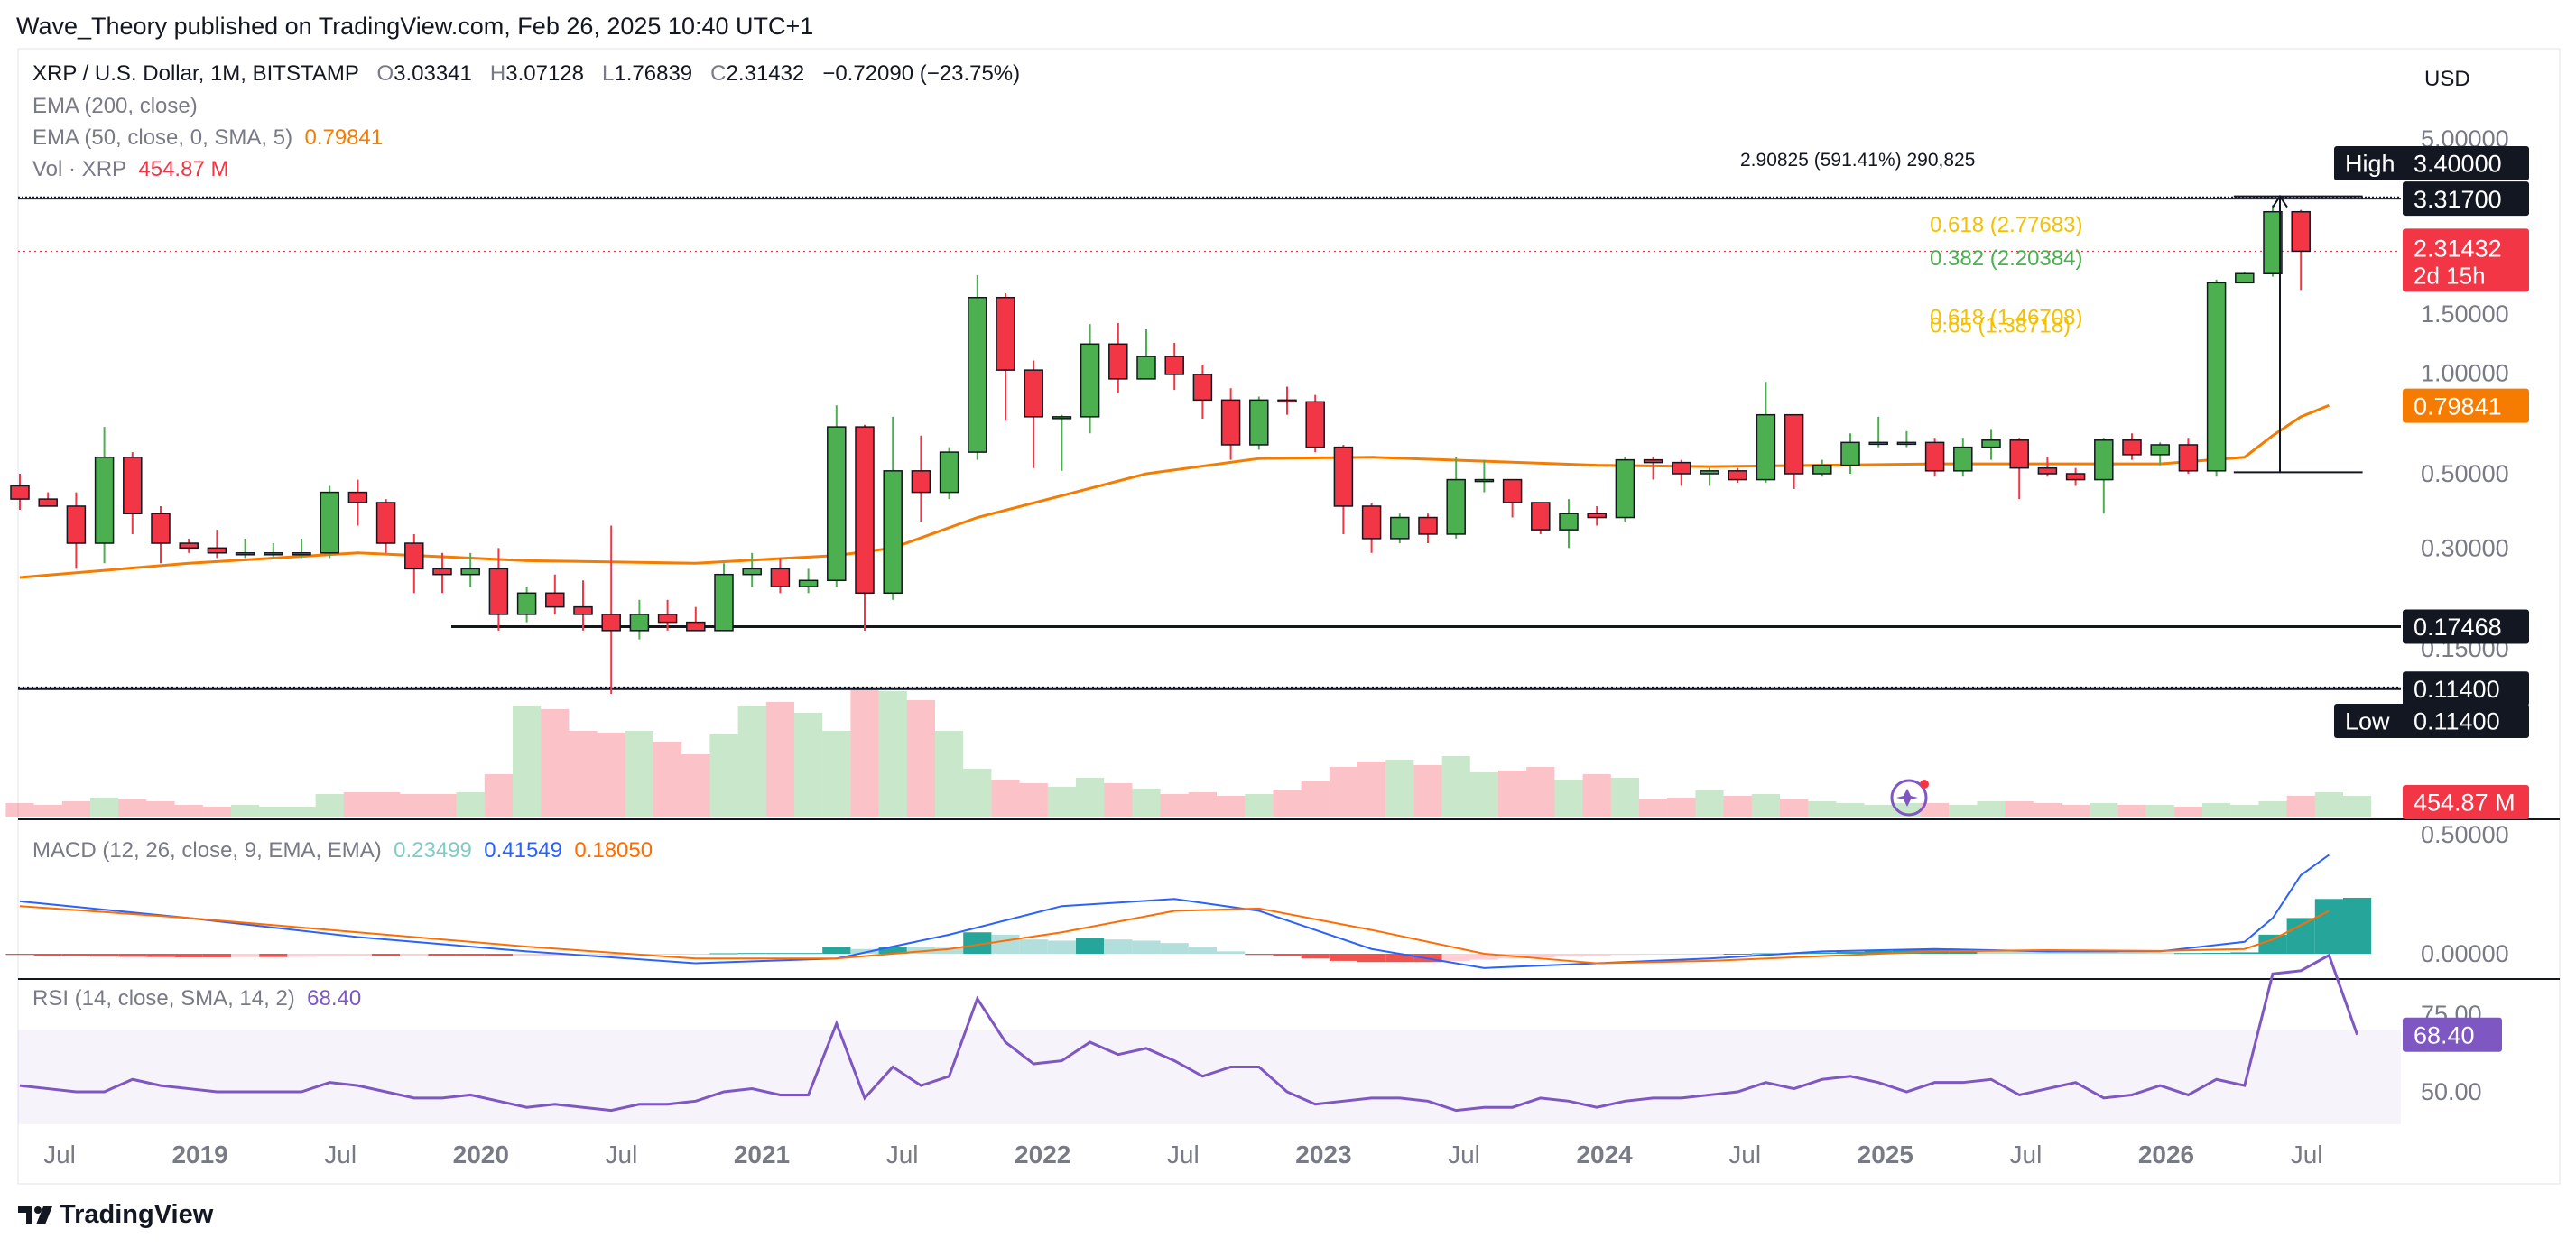  What do you see at coordinates (2367, 721) in the screenshot?
I see `low-tag-text: Low` at bounding box center [2367, 721].